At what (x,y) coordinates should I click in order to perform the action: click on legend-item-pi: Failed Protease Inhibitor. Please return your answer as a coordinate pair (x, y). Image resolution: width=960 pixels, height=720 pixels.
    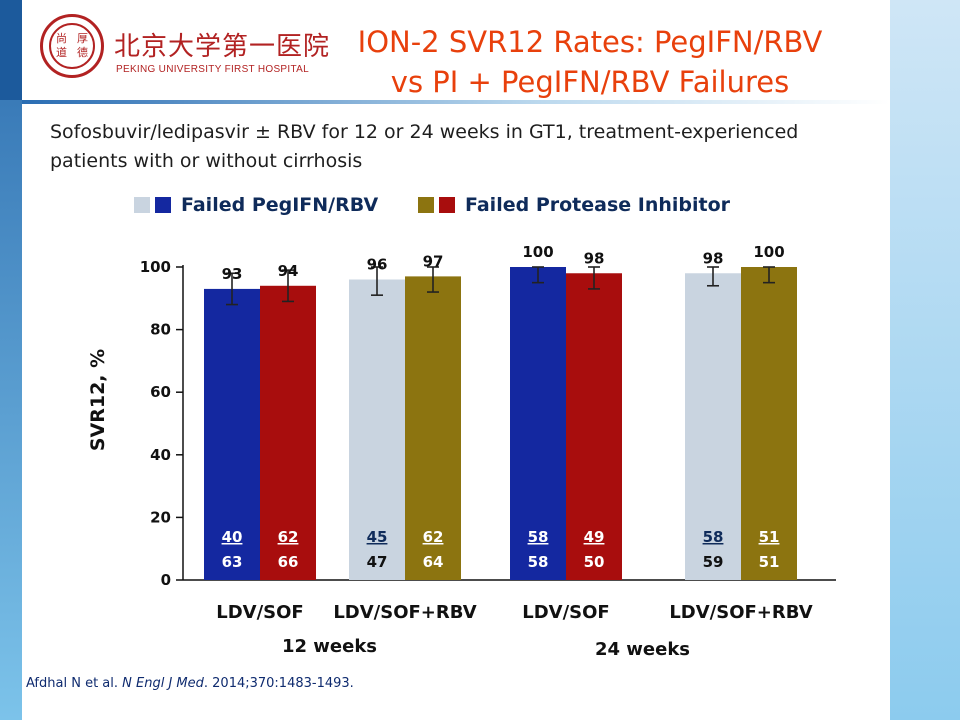
    Looking at the image, I should click on (574, 205).